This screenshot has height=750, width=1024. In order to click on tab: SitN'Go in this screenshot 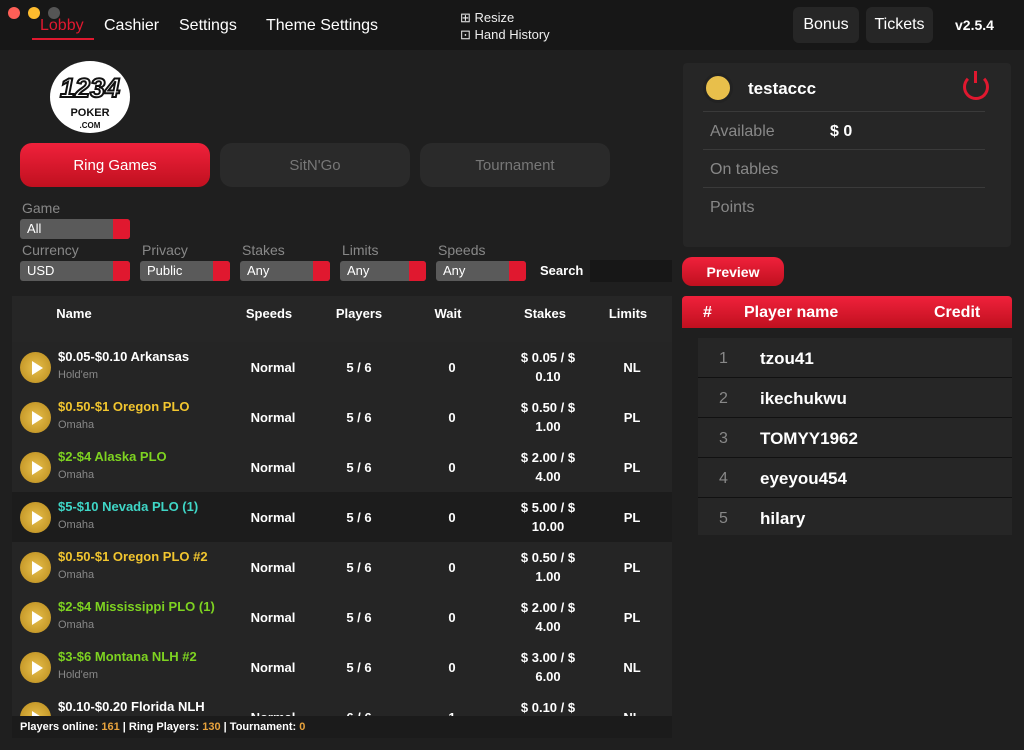, I will do `click(315, 165)`.